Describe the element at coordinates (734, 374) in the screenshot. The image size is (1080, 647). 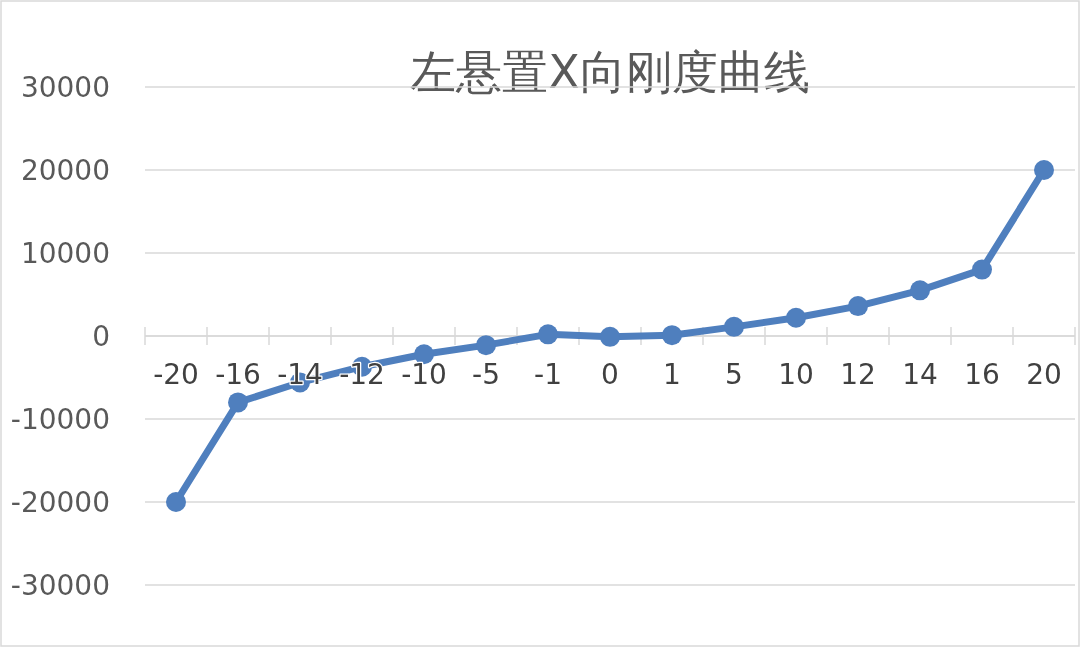
I see `x-tick-label: 5` at that location.